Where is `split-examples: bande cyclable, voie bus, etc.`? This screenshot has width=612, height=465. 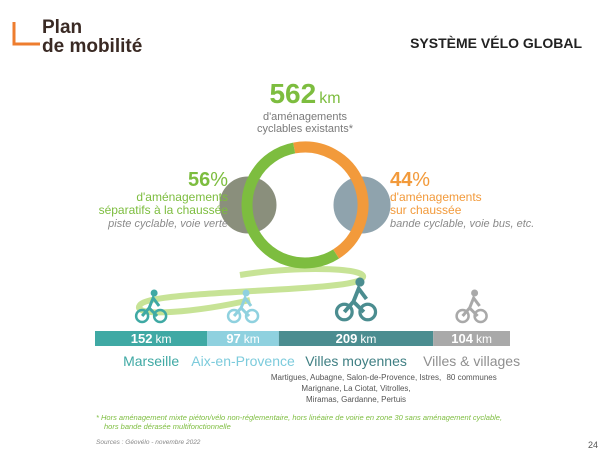 split-examples: bande cyclable, voie bus, etc. is located at coordinates (462, 224).